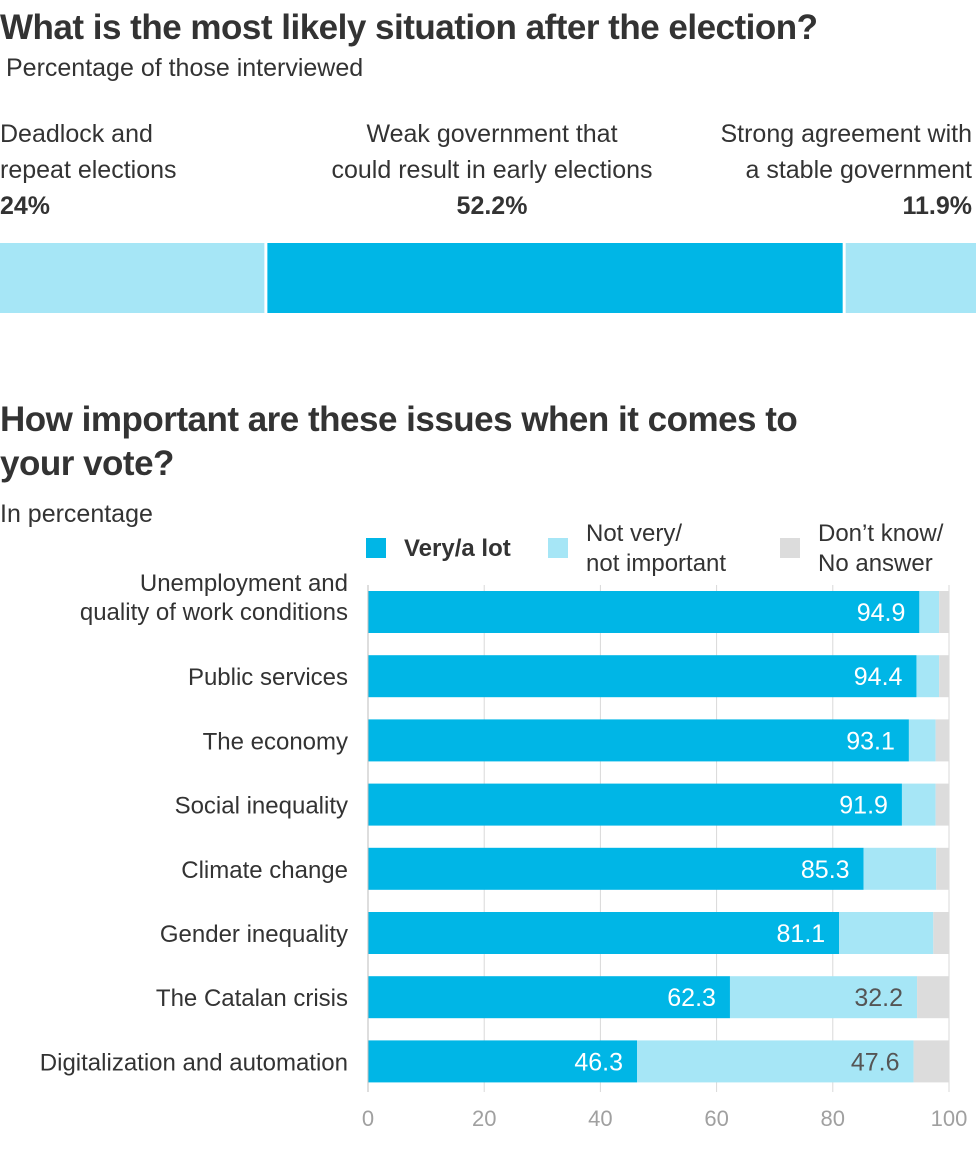 Image resolution: width=980 pixels, height=1163 pixels. I want to click on chart1-segment-value-deadlock: 24%, so click(25, 206).